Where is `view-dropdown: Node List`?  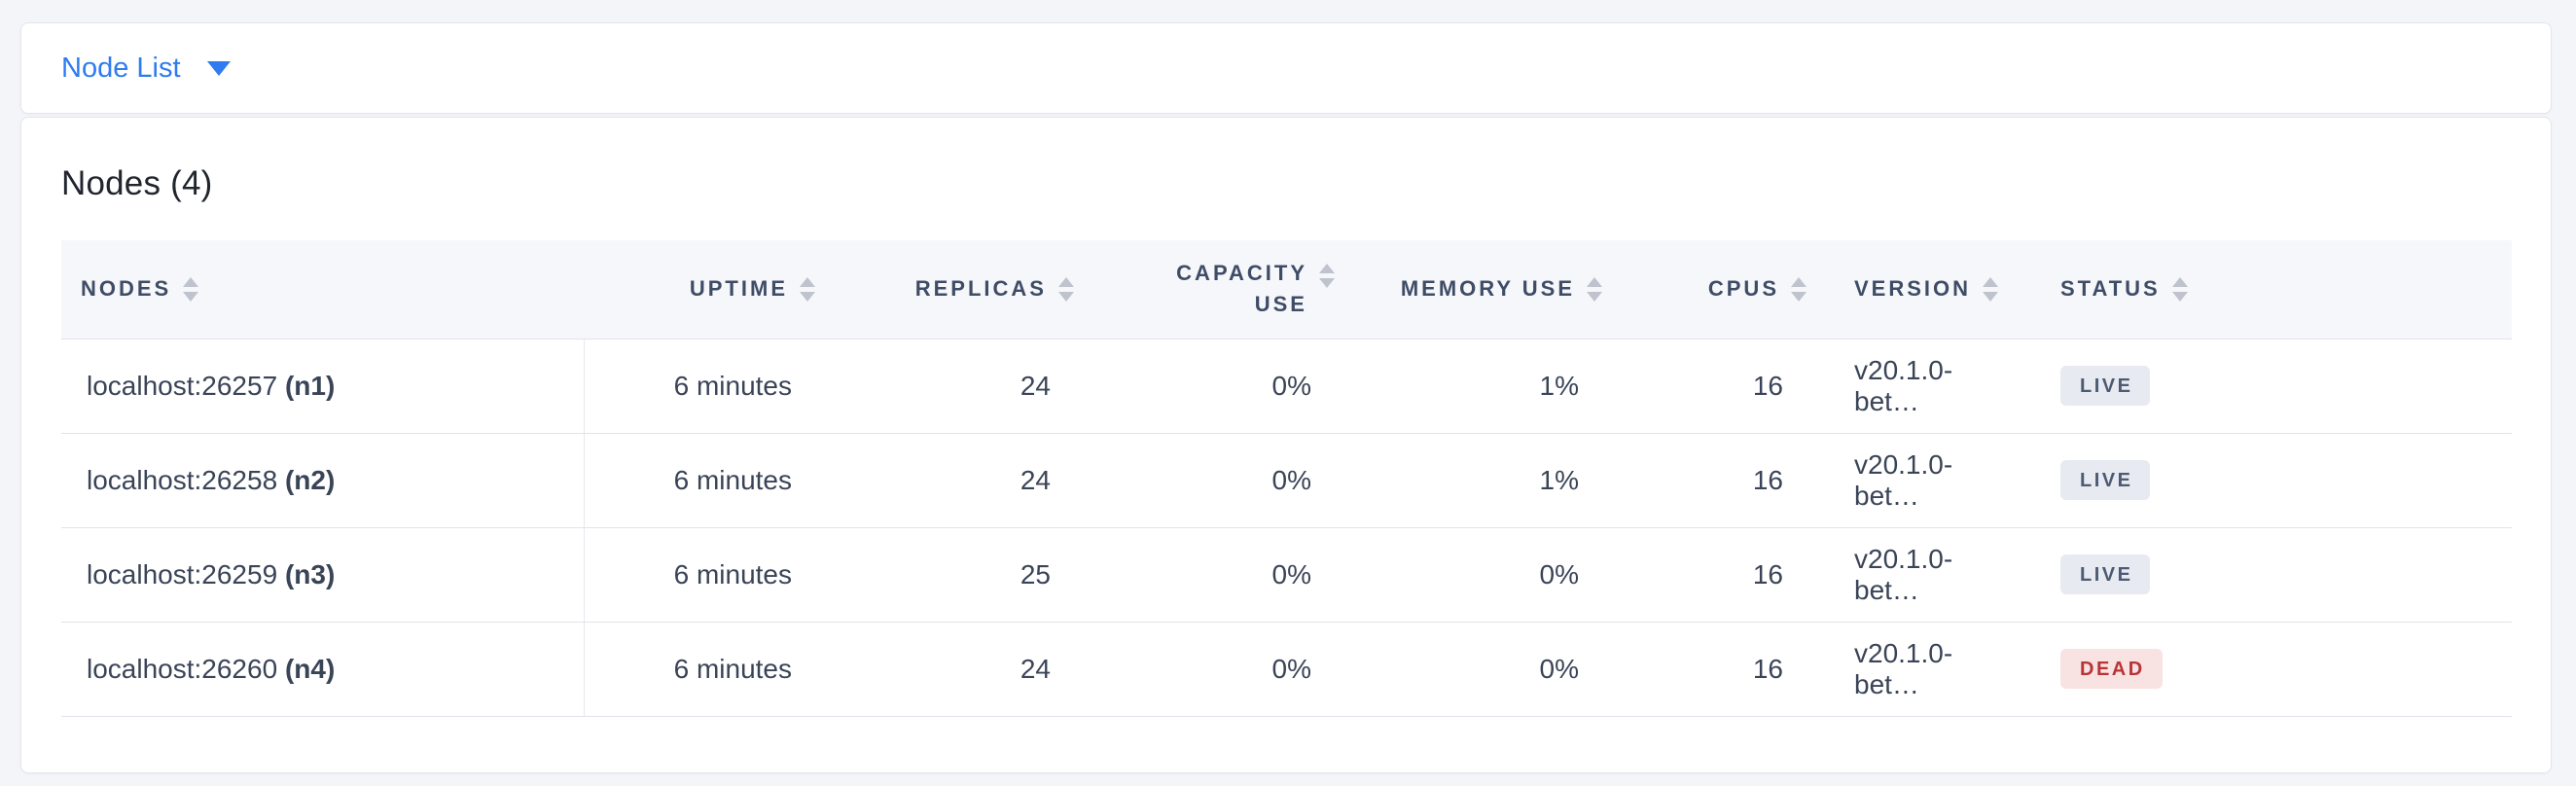 view-dropdown: Node List is located at coordinates (146, 69).